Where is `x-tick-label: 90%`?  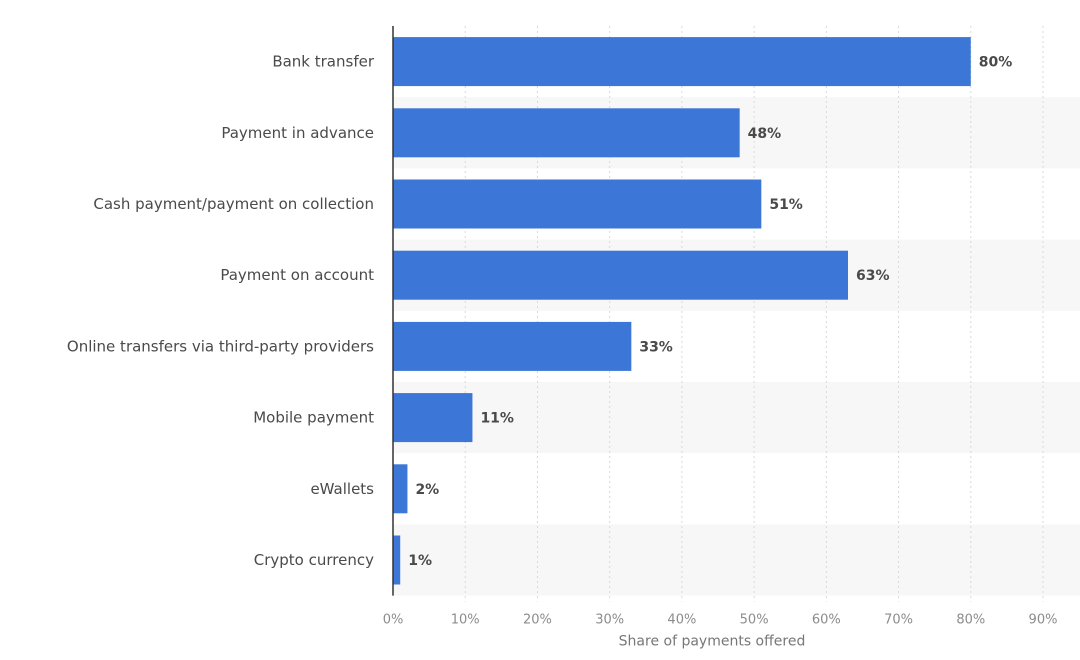
x-tick-label: 90% is located at coordinates (1043, 620).